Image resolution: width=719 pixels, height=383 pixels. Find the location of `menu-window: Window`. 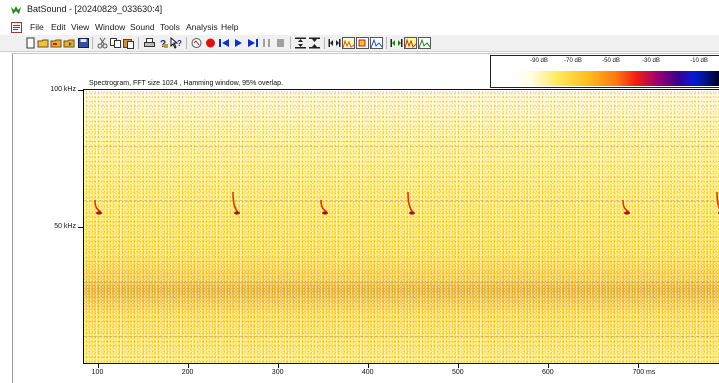

menu-window: Window is located at coordinates (110, 27).